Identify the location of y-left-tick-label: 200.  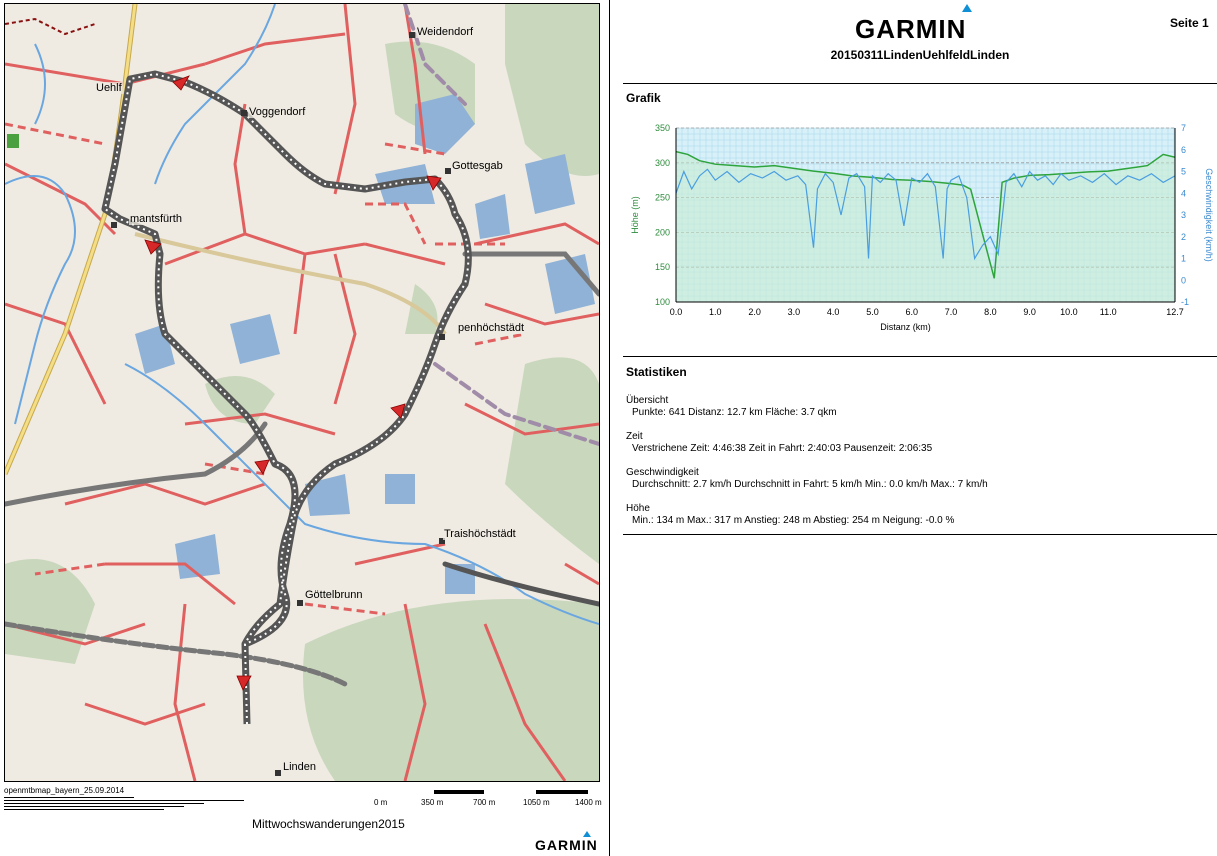
(662, 232).